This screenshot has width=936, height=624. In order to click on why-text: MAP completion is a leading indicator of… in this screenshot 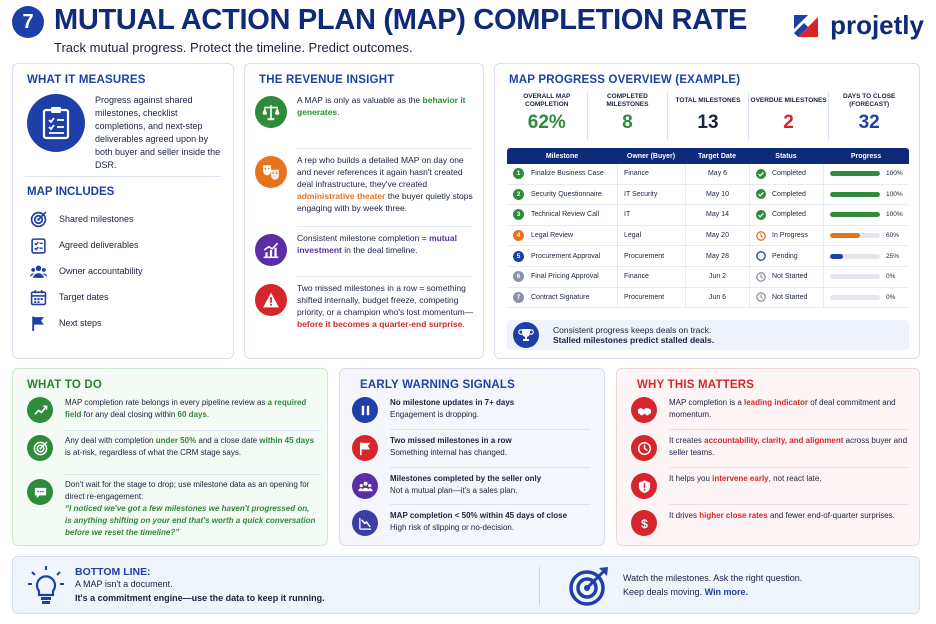, I will do `click(782, 408)`.